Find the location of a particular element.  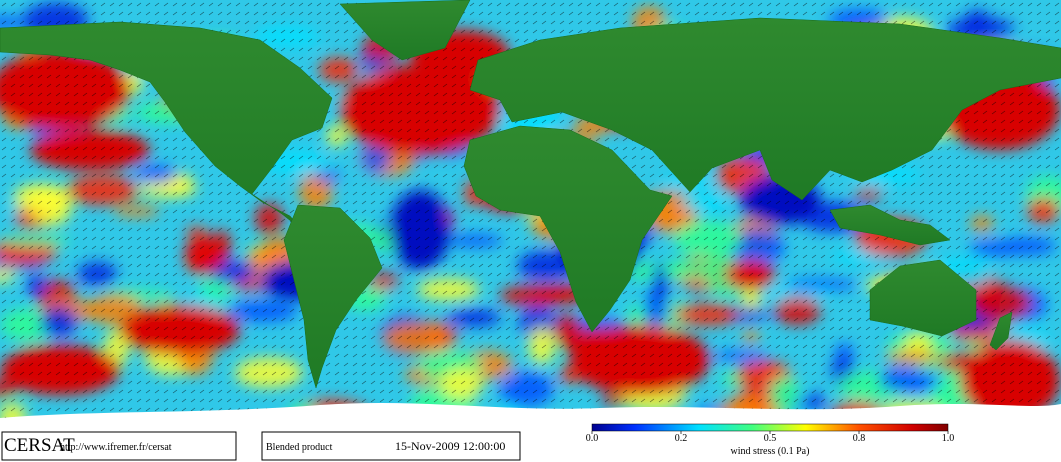

colorbar-tick-label: 0.2 is located at coordinates (681, 438).